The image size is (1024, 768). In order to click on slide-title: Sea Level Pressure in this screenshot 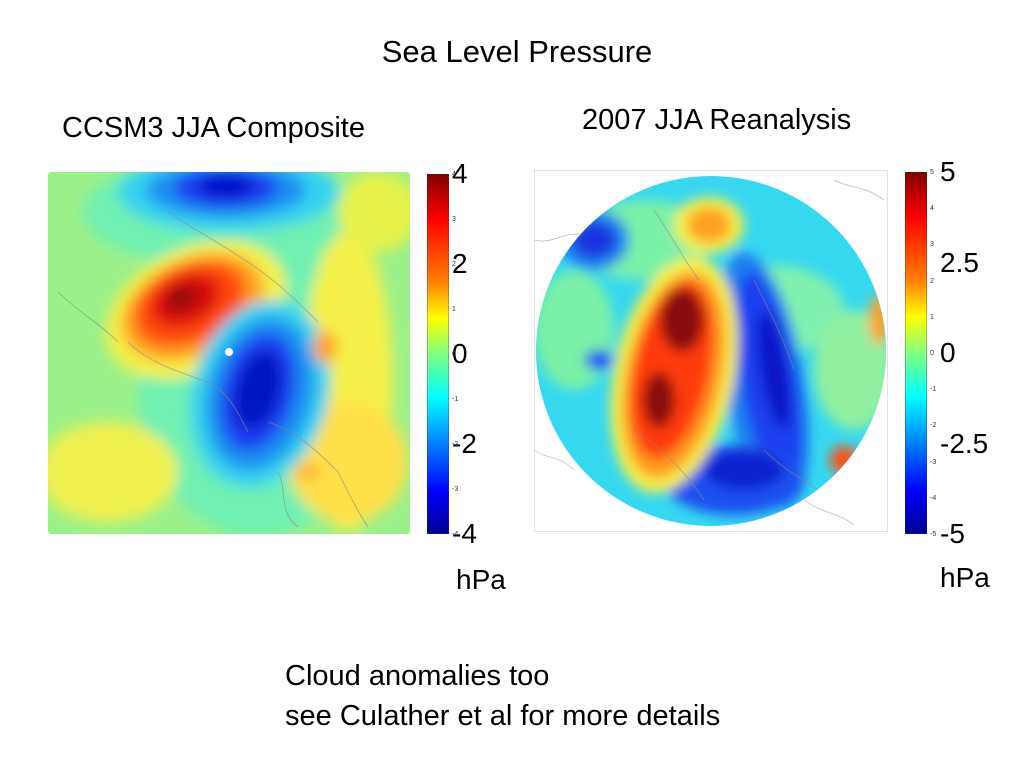, I will do `click(517, 51)`.